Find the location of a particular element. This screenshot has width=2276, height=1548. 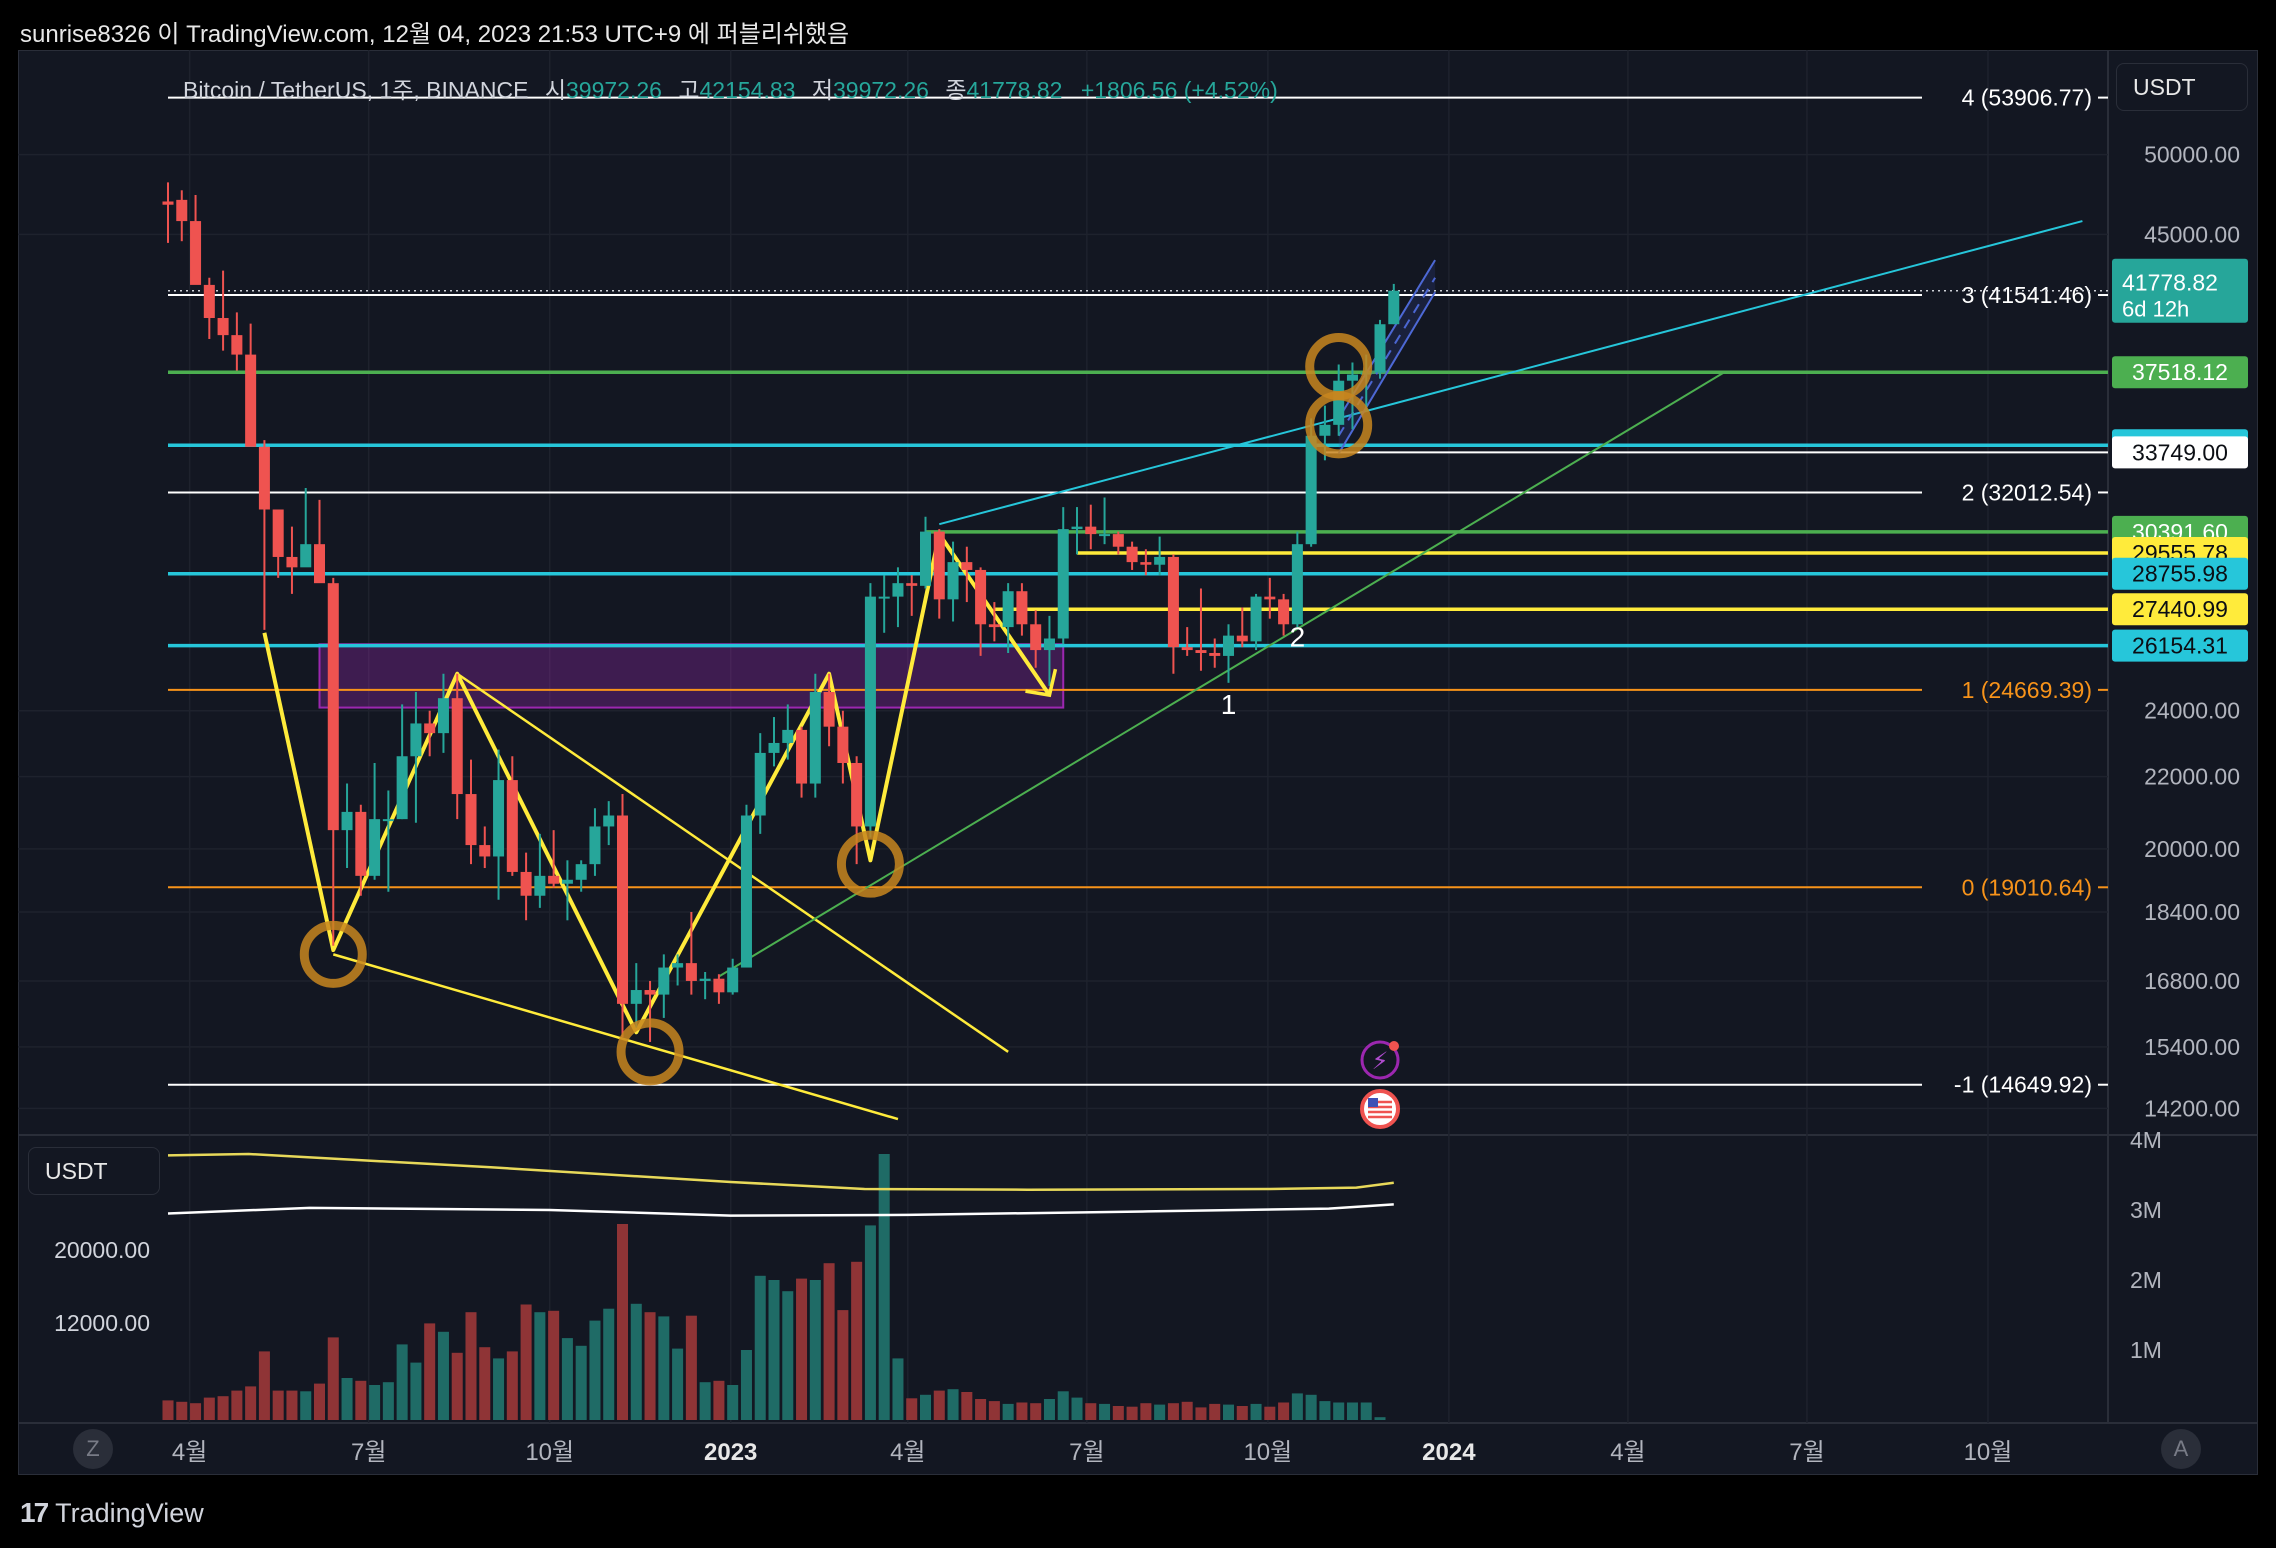

channel-line is located at coordinates (1386, 357).